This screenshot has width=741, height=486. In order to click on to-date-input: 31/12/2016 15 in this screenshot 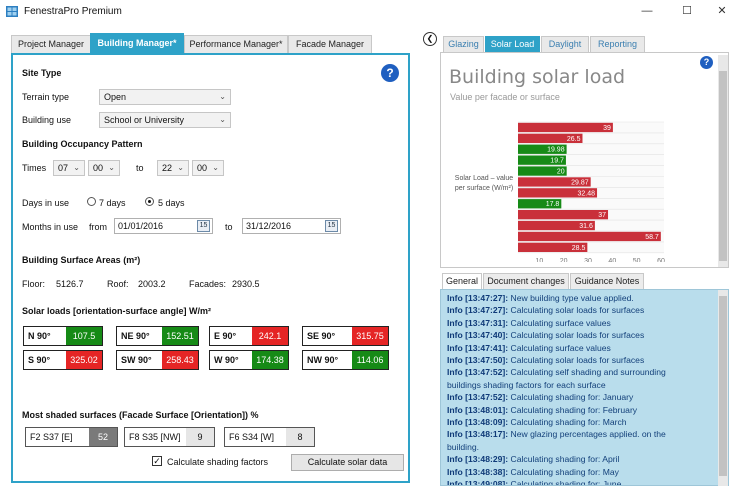, I will do `click(291, 226)`.